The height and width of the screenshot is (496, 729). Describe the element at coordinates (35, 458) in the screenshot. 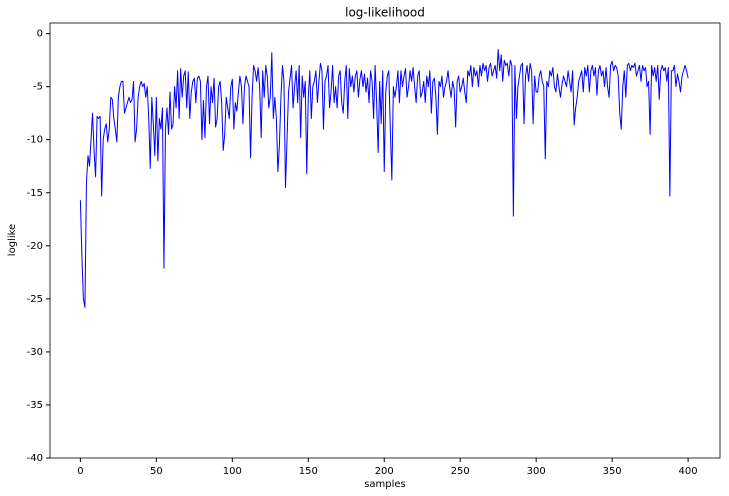

I see `y-tick-label: -40` at that location.